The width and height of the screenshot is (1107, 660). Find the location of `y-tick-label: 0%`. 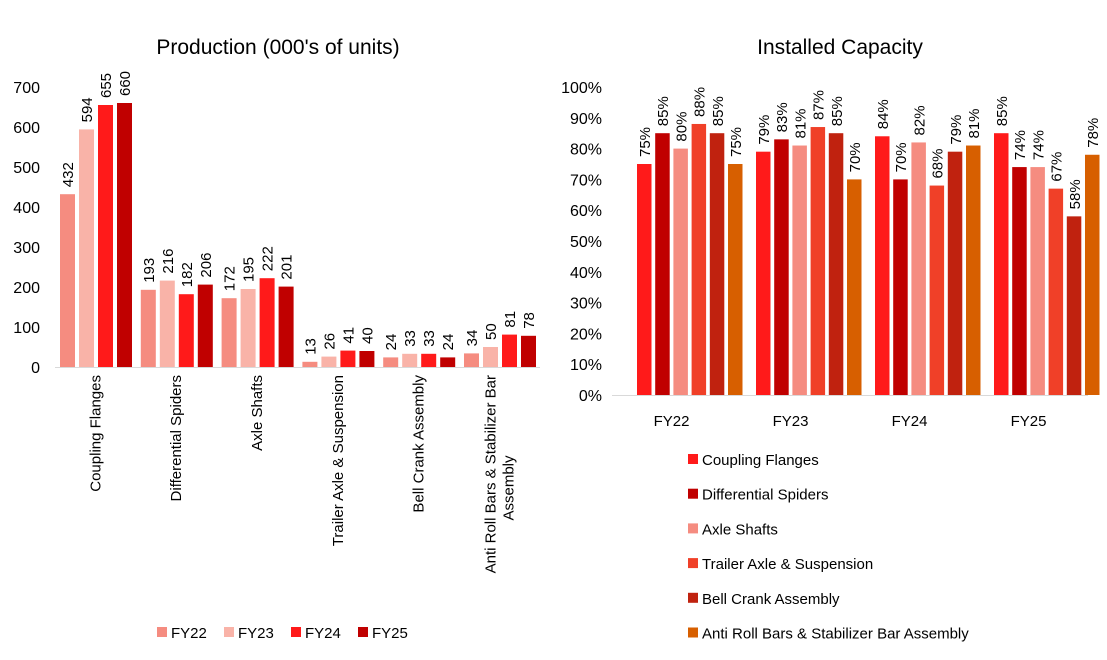

y-tick-label: 0% is located at coordinates (590, 396).